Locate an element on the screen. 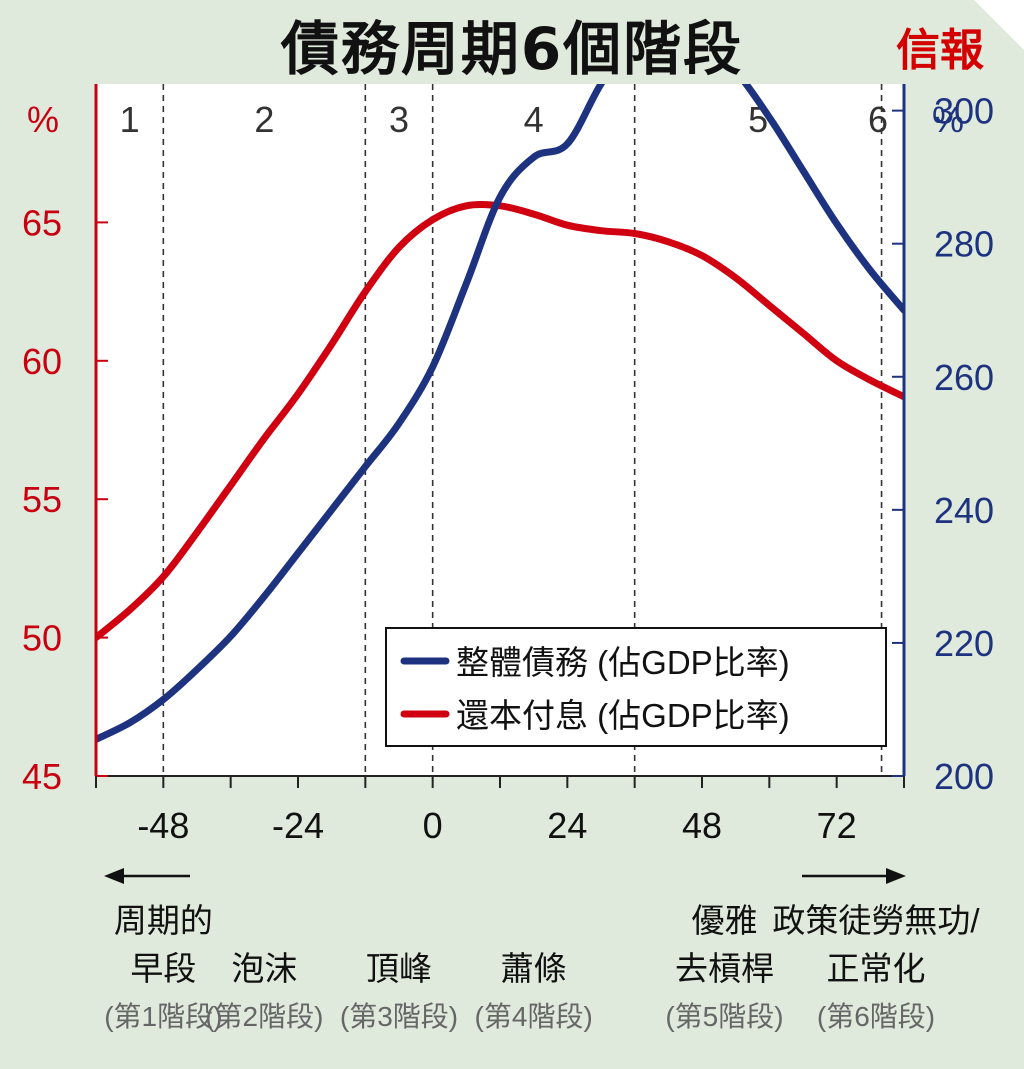 The image size is (1024, 1069). stage-name: 頂峰 is located at coordinates (399, 968).